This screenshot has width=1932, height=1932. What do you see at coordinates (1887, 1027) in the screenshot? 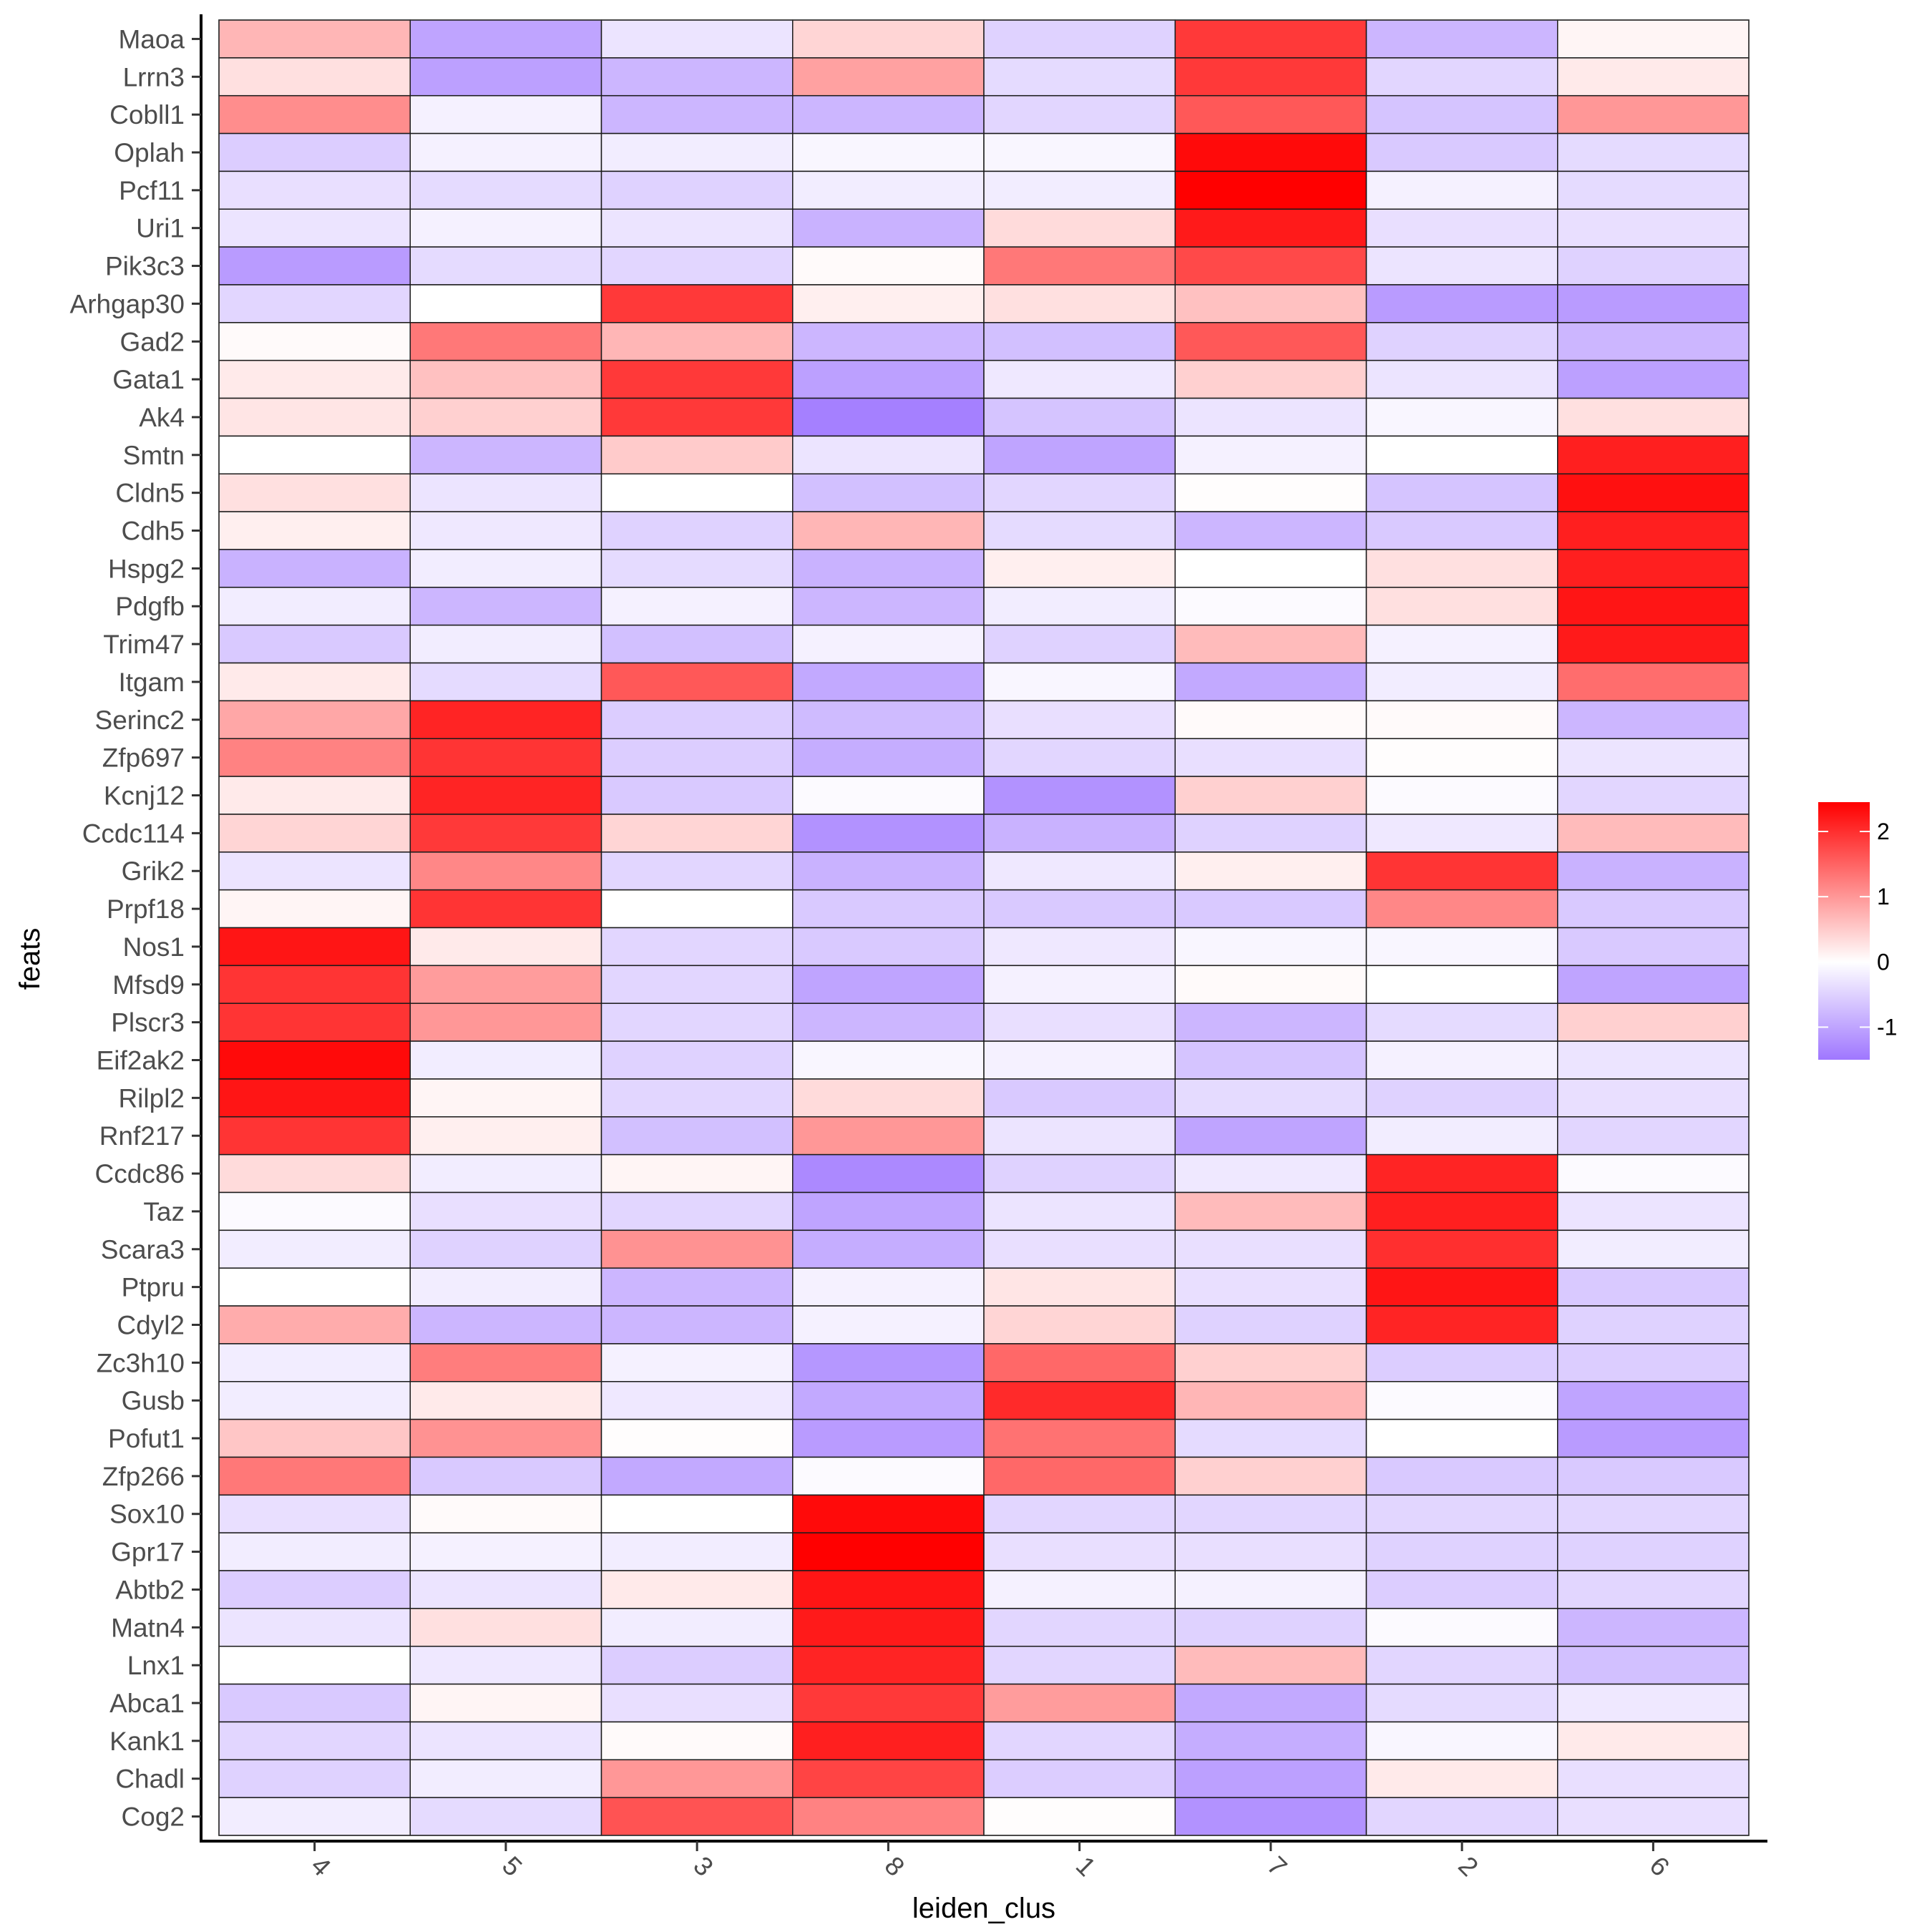
I see `colorbar-tick-label: -1` at bounding box center [1887, 1027].